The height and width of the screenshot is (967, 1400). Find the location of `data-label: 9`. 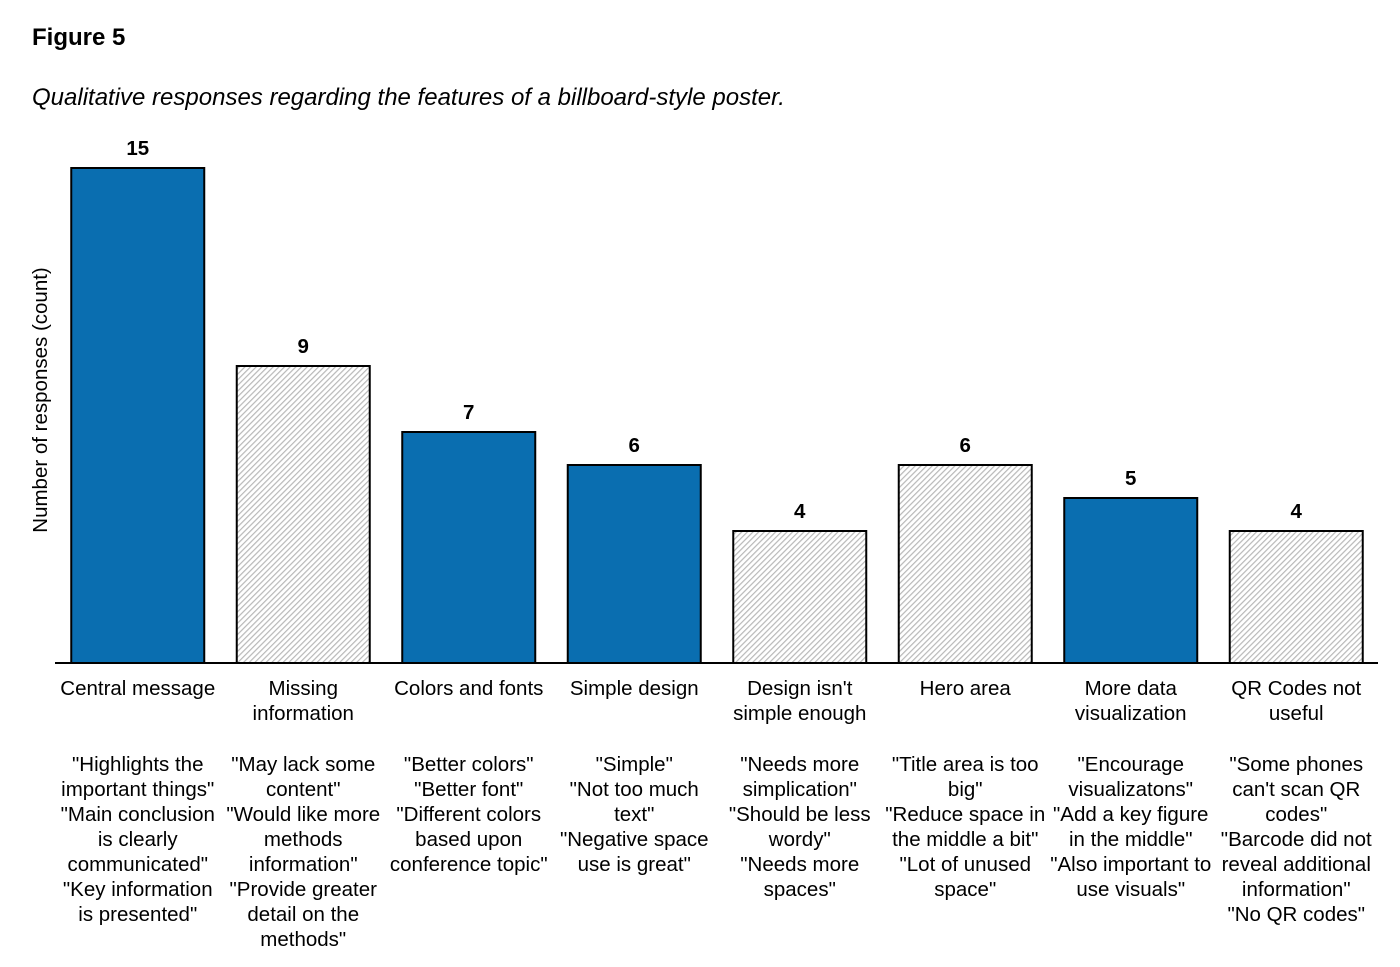

data-label: 9 is located at coordinates (303, 346).